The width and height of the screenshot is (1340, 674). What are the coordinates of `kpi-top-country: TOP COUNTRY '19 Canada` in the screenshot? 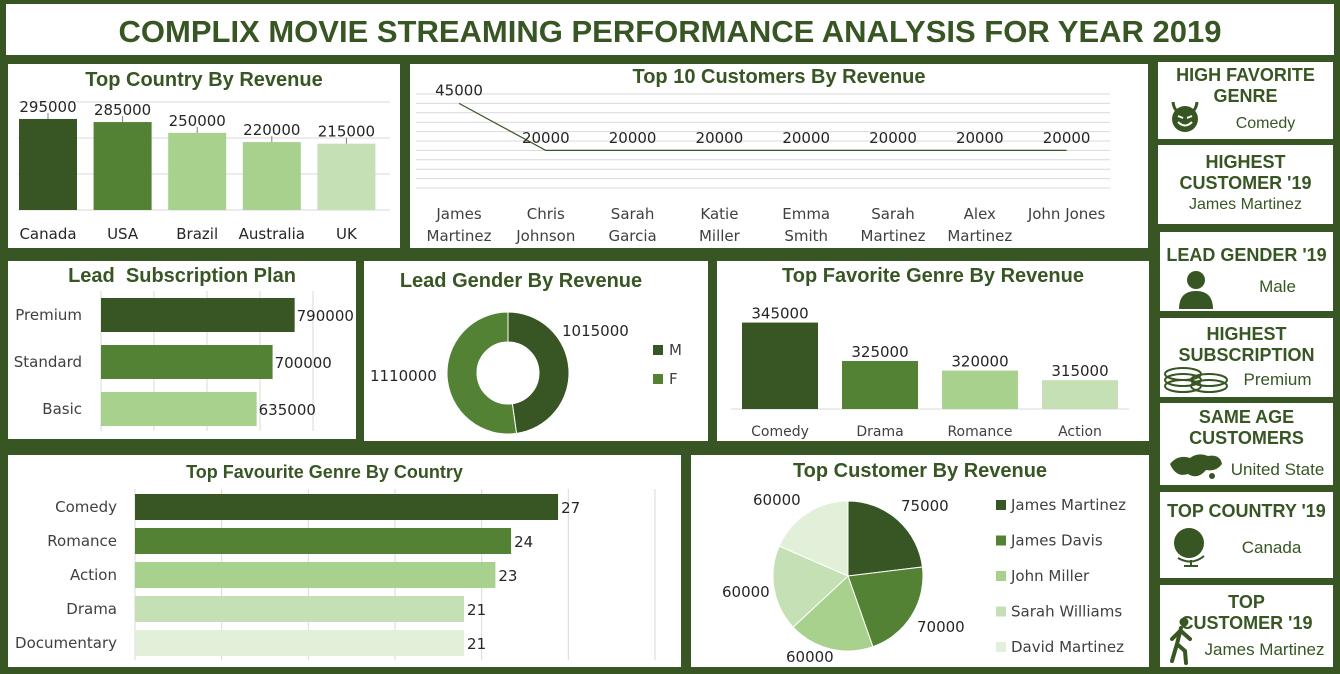 It's located at (1246, 535).